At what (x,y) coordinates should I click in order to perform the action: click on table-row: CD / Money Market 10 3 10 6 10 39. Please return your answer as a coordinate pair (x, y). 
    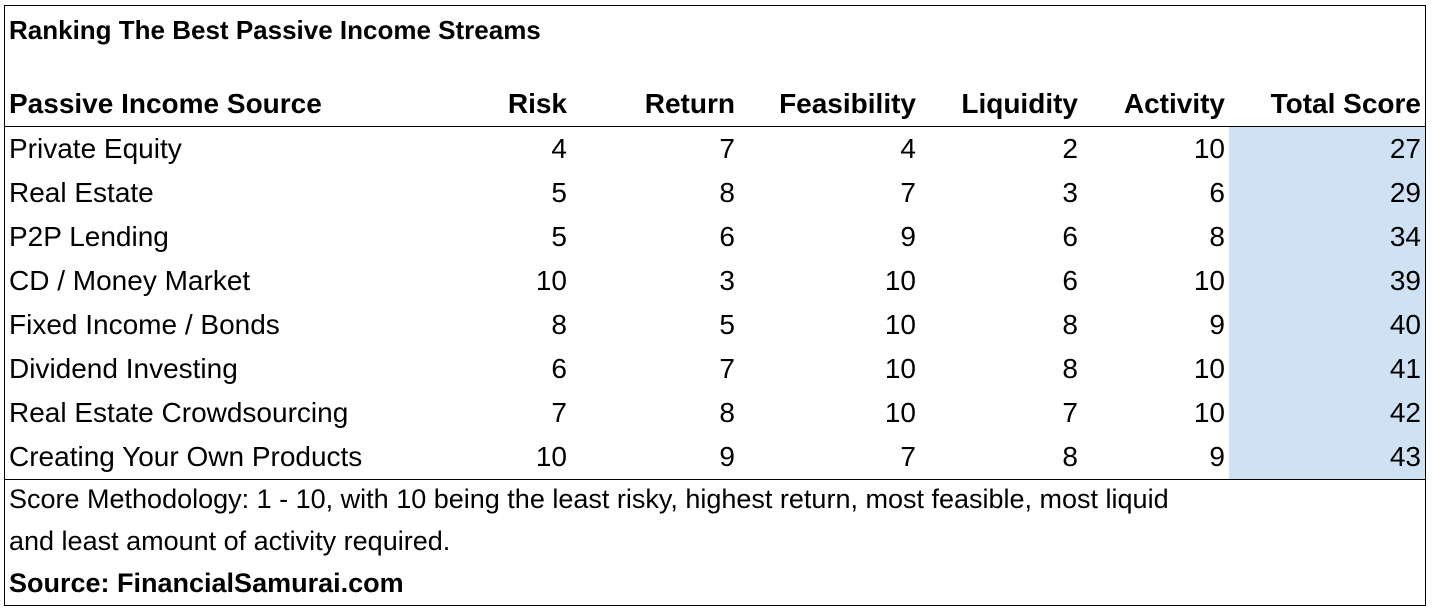
    Looking at the image, I should click on (715, 281).